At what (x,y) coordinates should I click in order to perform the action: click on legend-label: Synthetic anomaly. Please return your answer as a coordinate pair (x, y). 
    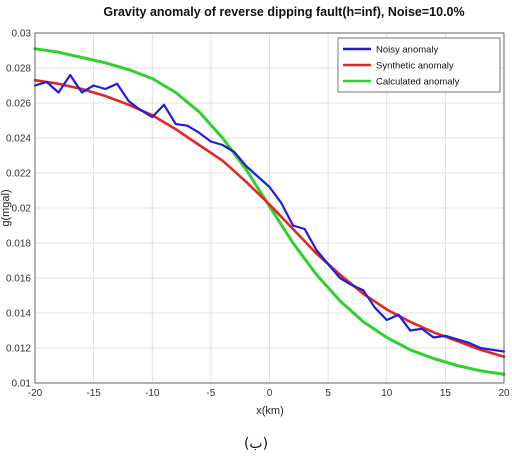
    Looking at the image, I should click on (415, 66).